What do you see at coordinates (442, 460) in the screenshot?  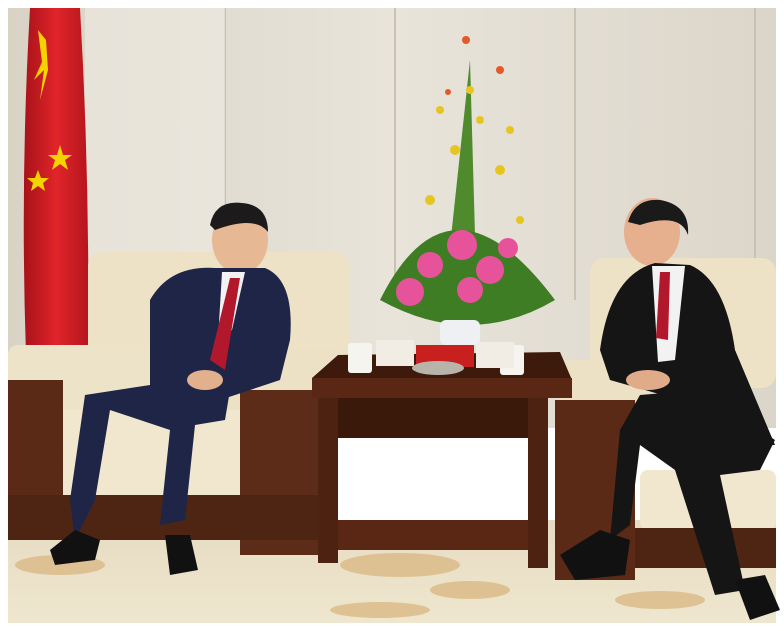 I see `table` at bounding box center [442, 460].